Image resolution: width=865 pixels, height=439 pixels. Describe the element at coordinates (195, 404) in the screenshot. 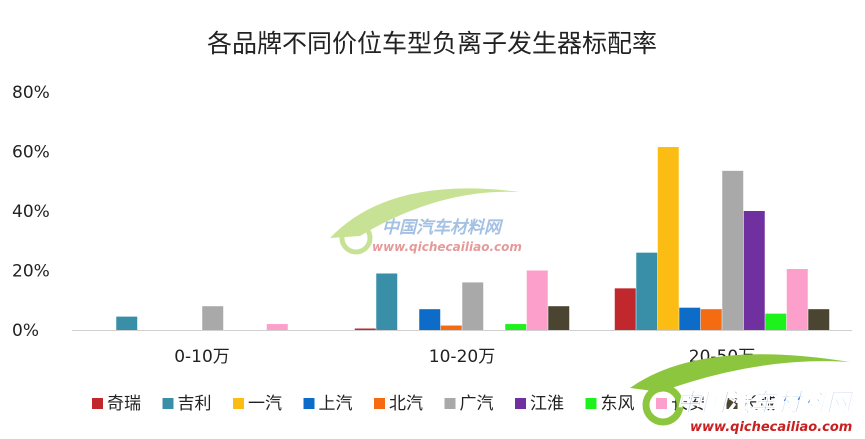

I see `legend-label: 吉利` at that location.